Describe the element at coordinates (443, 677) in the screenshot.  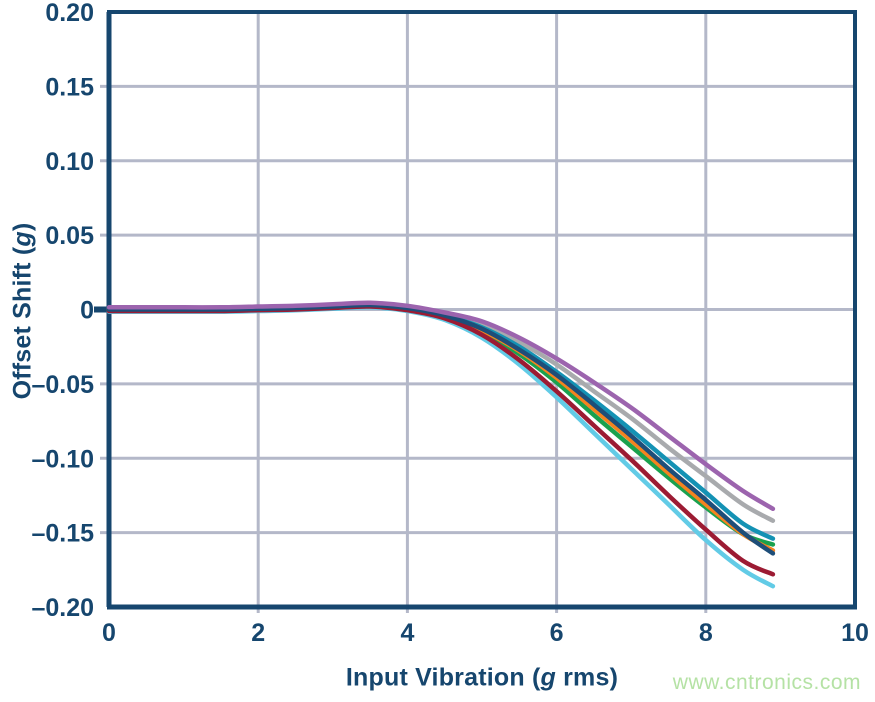
I see `x-axis-title-text: Input Vibration (` at that location.